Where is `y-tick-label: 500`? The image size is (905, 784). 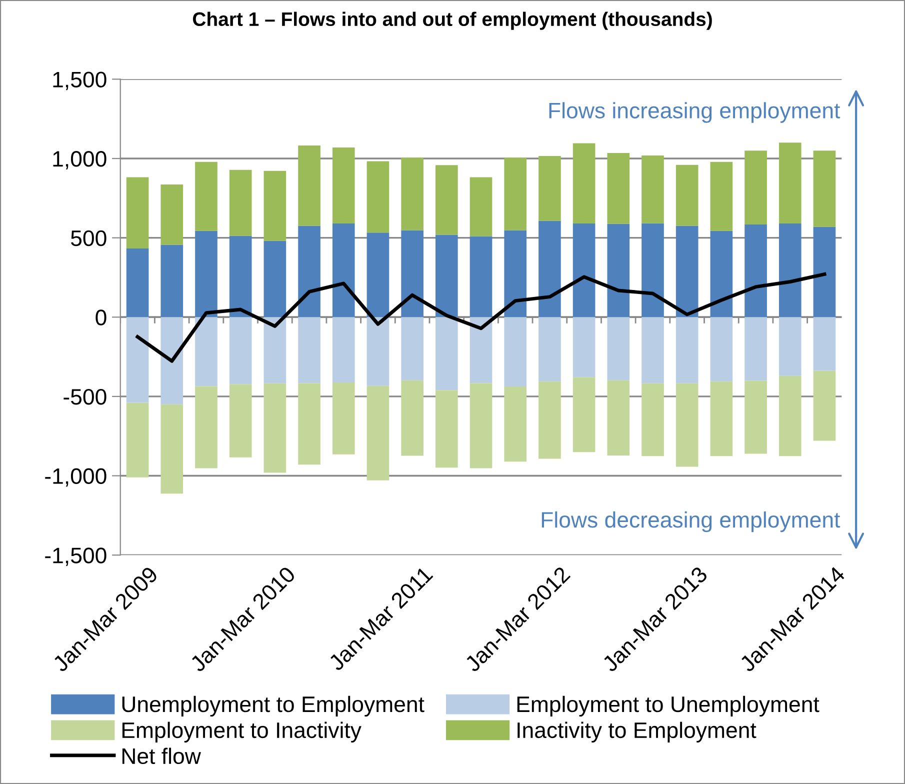
y-tick-label: 500 is located at coordinates (88, 238).